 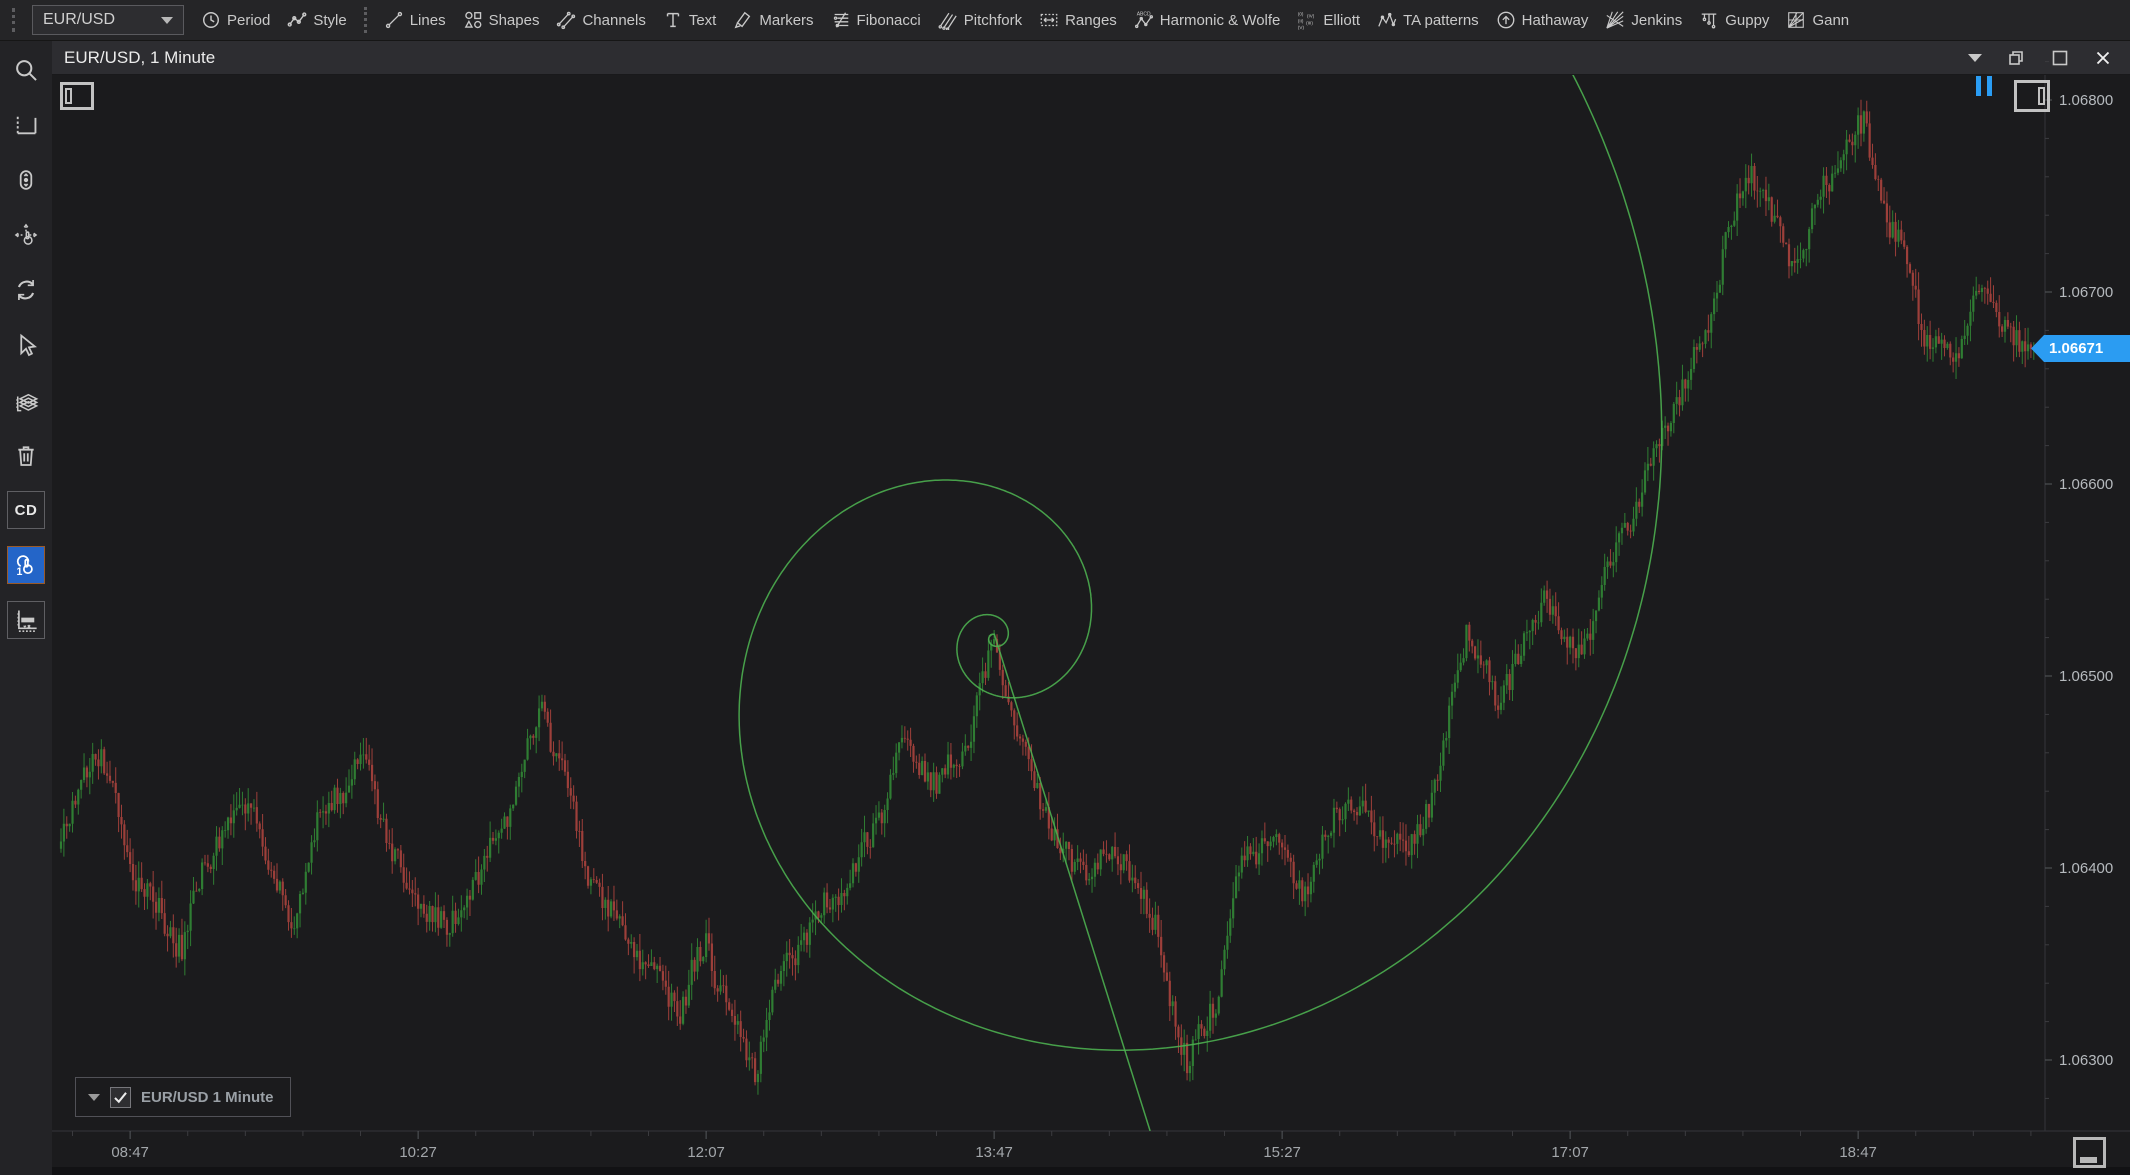 What do you see at coordinates (706, 1152) in the screenshot?
I see `svg-text: 12:07` at bounding box center [706, 1152].